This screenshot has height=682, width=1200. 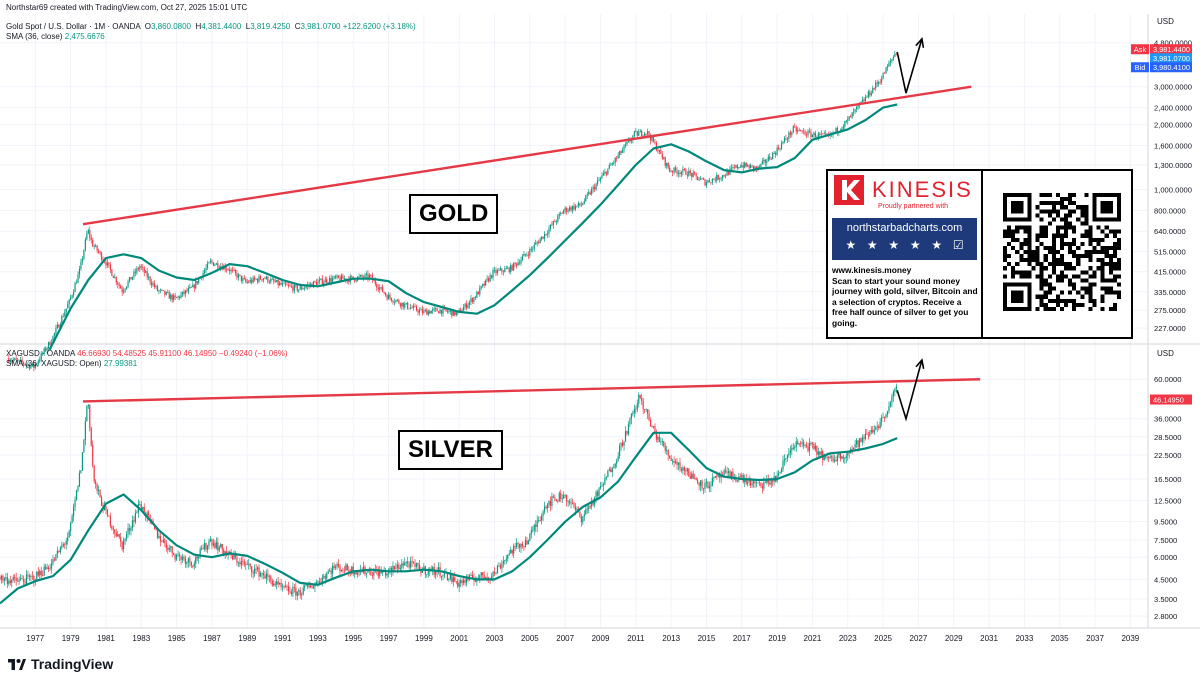 I want to click on x-tick: 1991, so click(x=283, y=638).